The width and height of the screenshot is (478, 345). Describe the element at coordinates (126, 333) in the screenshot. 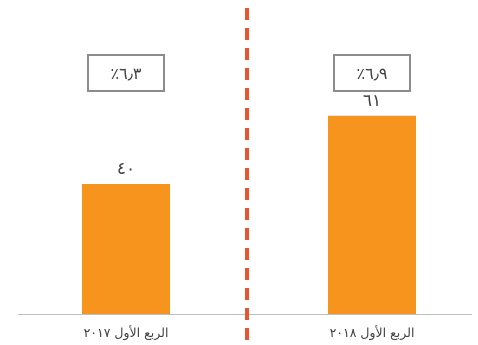

I see `x-tick-label-2: الربع الأول ٢٠١٧` at that location.